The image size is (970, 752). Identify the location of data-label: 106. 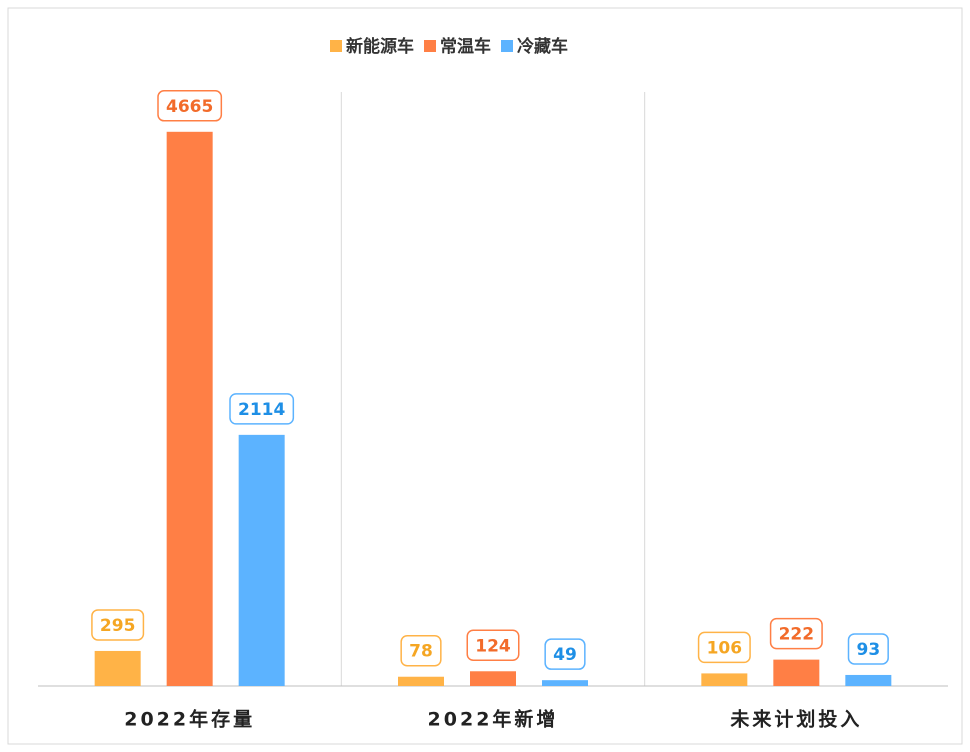
(725, 648).